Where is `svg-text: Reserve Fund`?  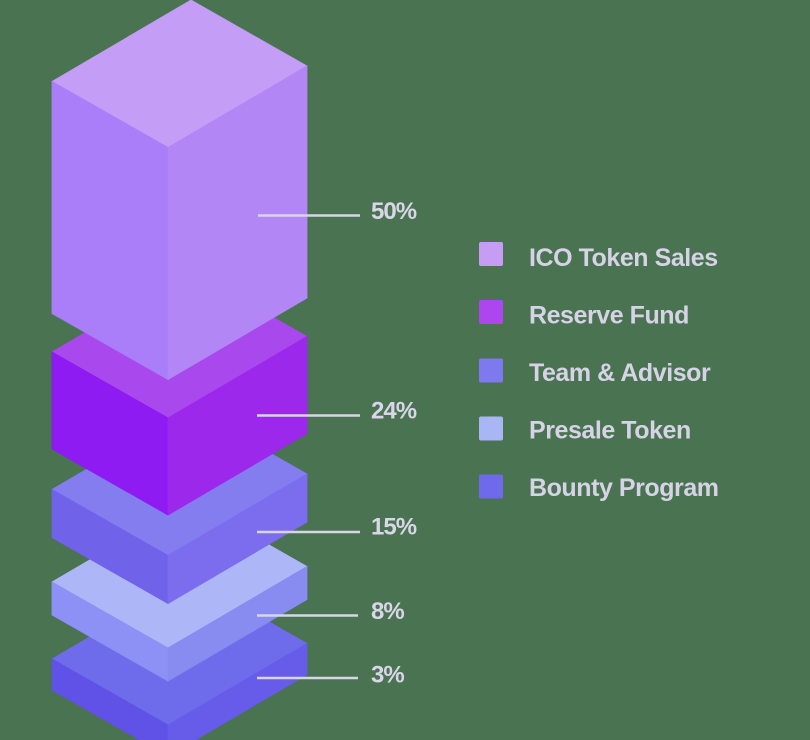
svg-text: Reserve Fund is located at coordinates (609, 316).